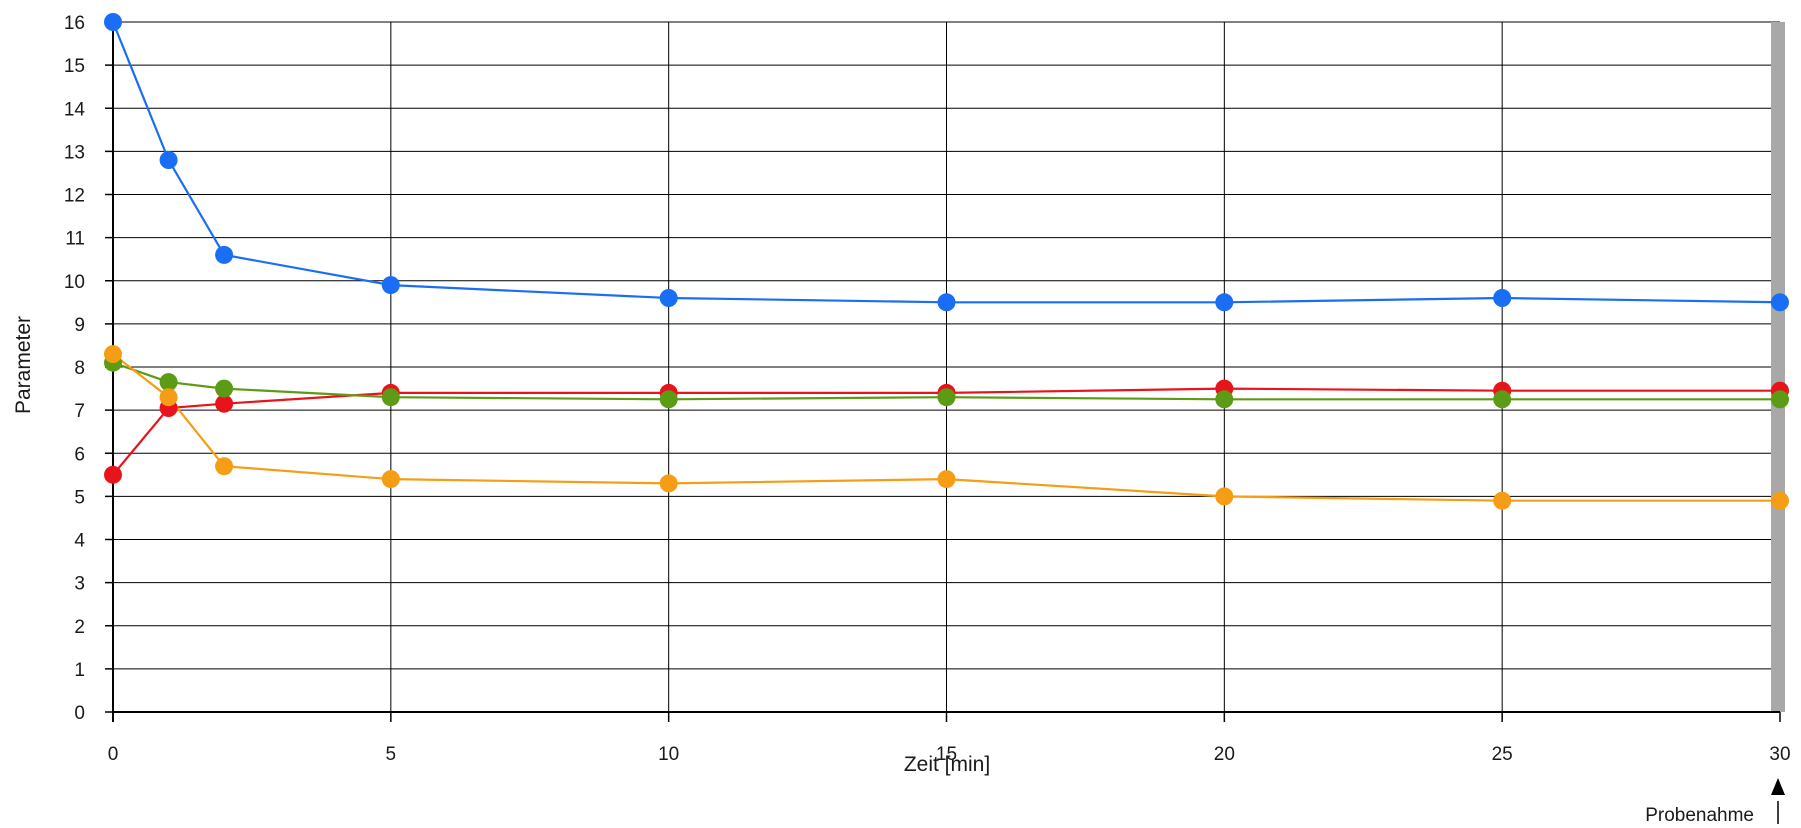 This screenshot has height=828, width=1801. What do you see at coordinates (79, 541) in the screenshot?
I see `y-tick-label: 4` at bounding box center [79, 541].